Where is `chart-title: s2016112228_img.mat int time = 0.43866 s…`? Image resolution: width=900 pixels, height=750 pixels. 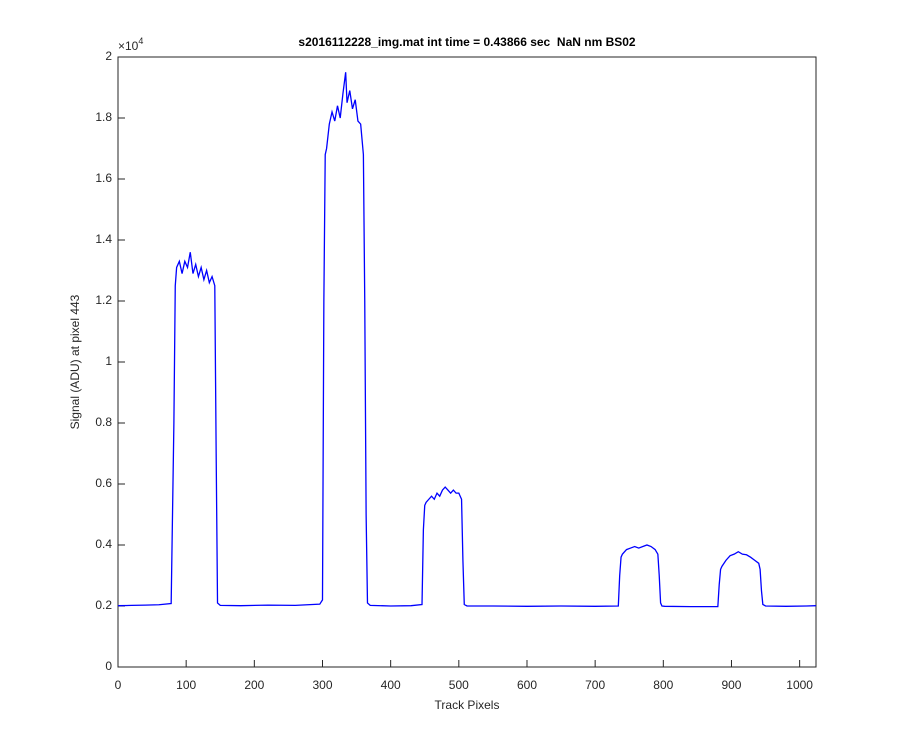 chart-title: s2016112228_img.mat int time = 0.43866 s… is located at coordinates (467, 42).